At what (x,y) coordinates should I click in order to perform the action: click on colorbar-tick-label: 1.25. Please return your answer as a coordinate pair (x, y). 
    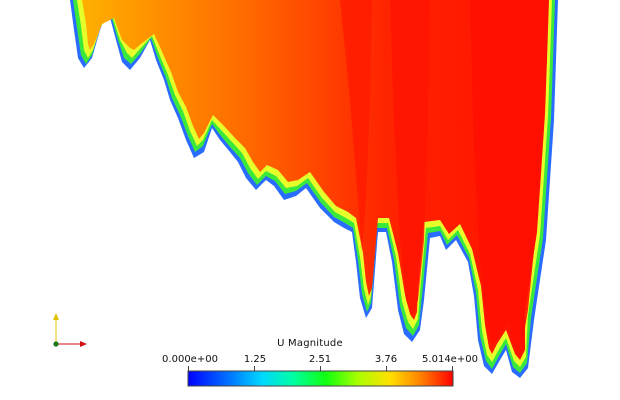
    Looking at the image, I should click on (255, 359).